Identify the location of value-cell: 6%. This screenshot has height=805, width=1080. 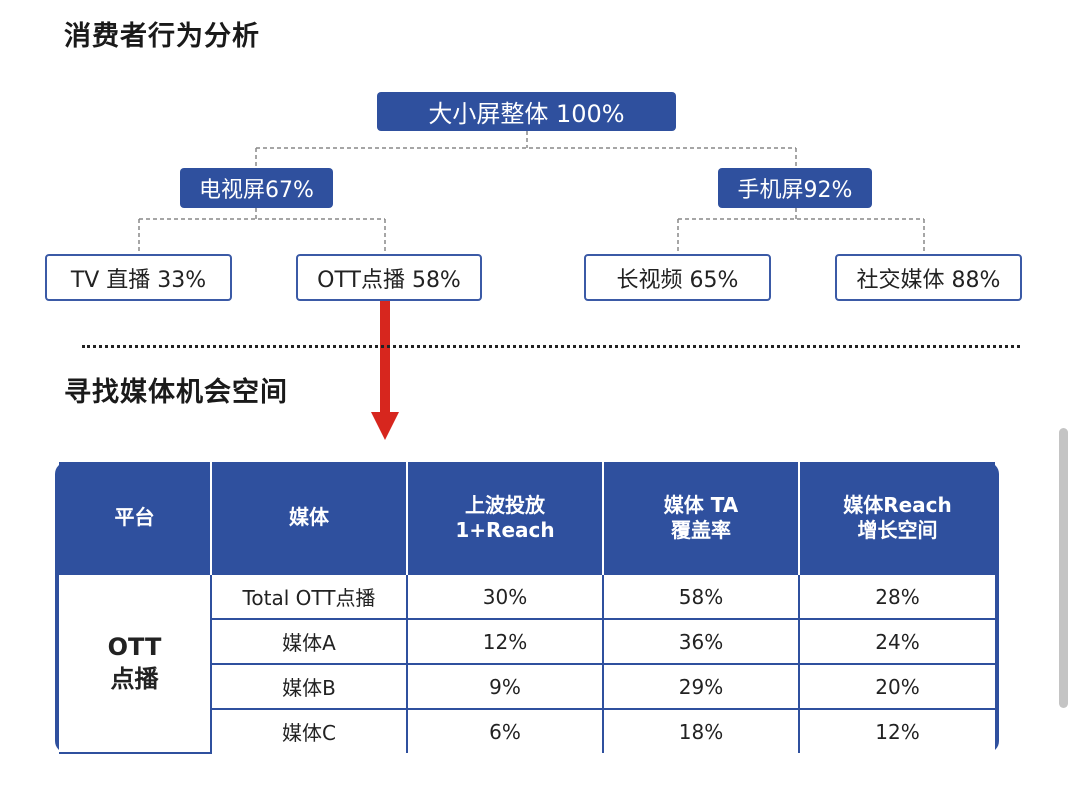
(505, 730).